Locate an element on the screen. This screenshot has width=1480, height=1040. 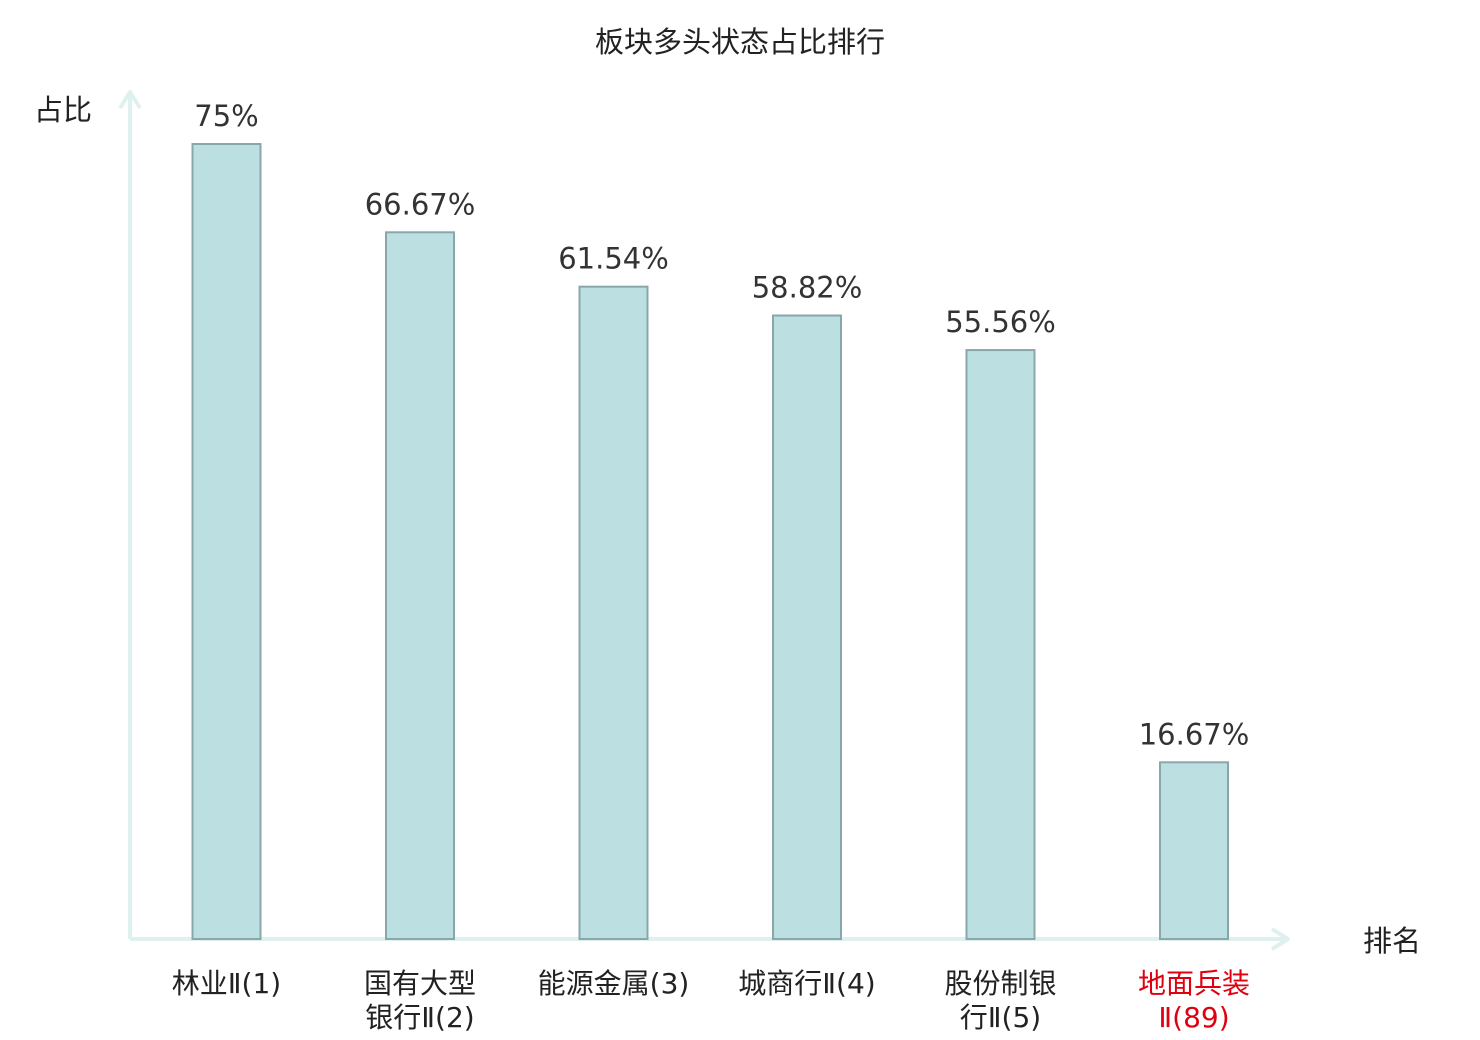
x-axis-label: 排名 is located at coordinates (1392, 941).